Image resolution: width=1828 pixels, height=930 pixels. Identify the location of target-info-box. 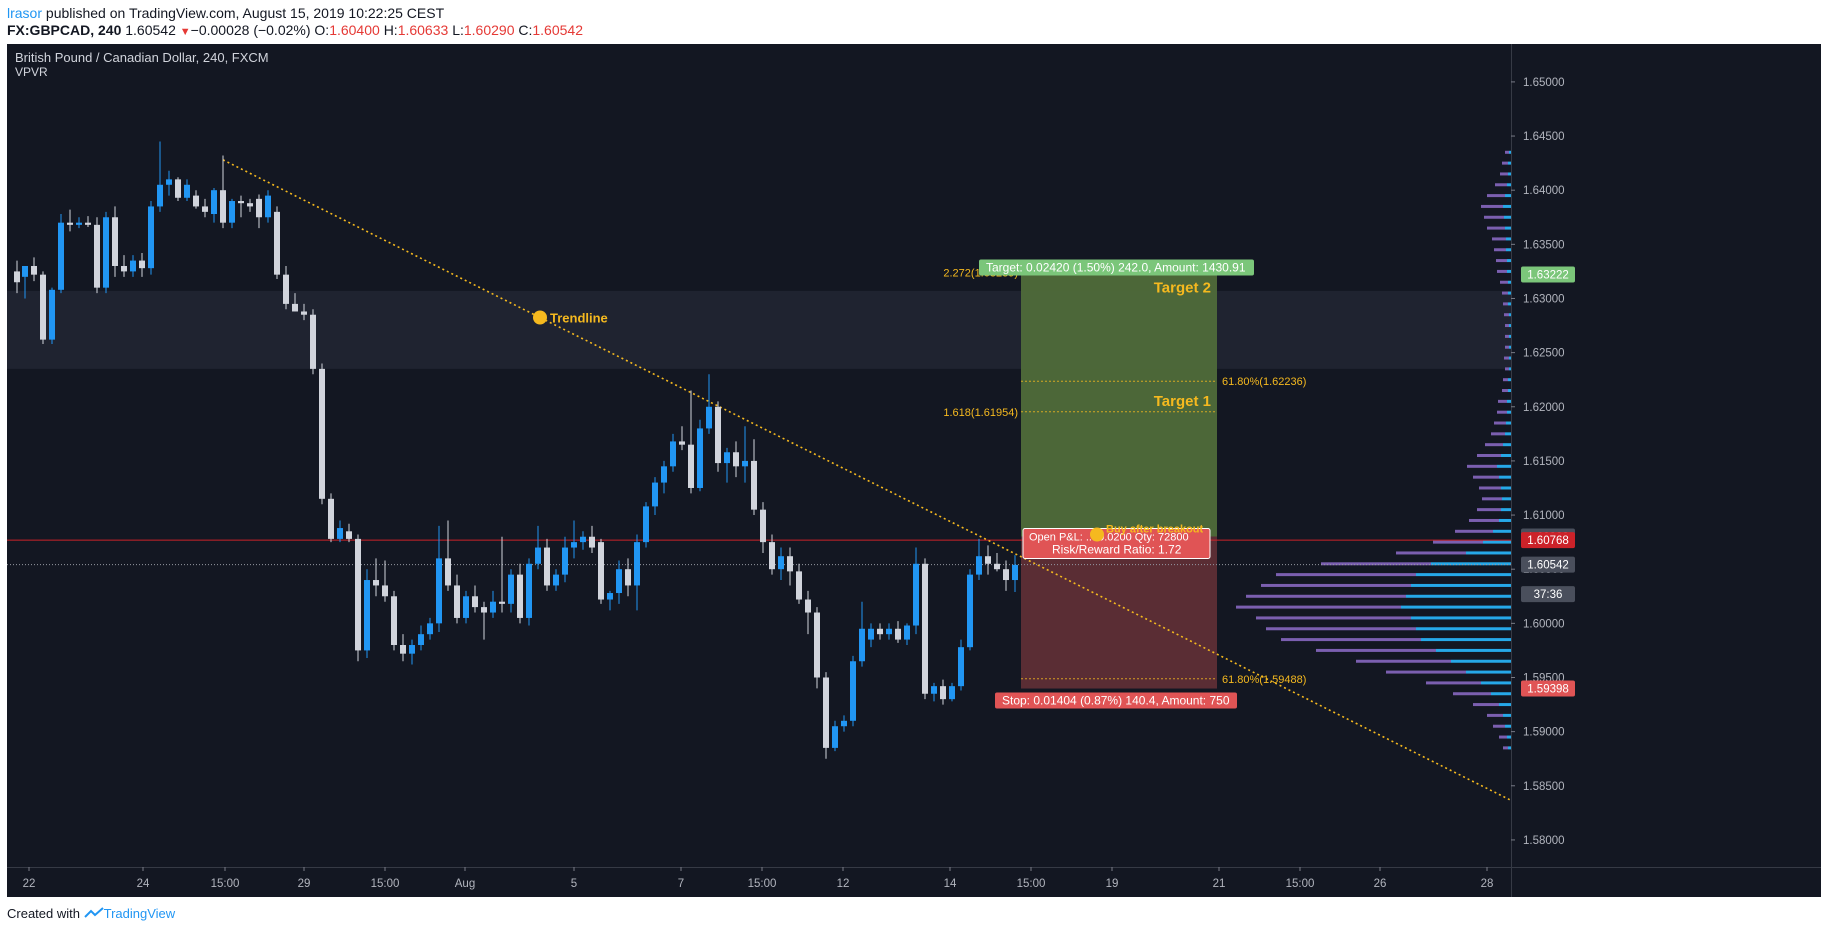
(1116, 267).